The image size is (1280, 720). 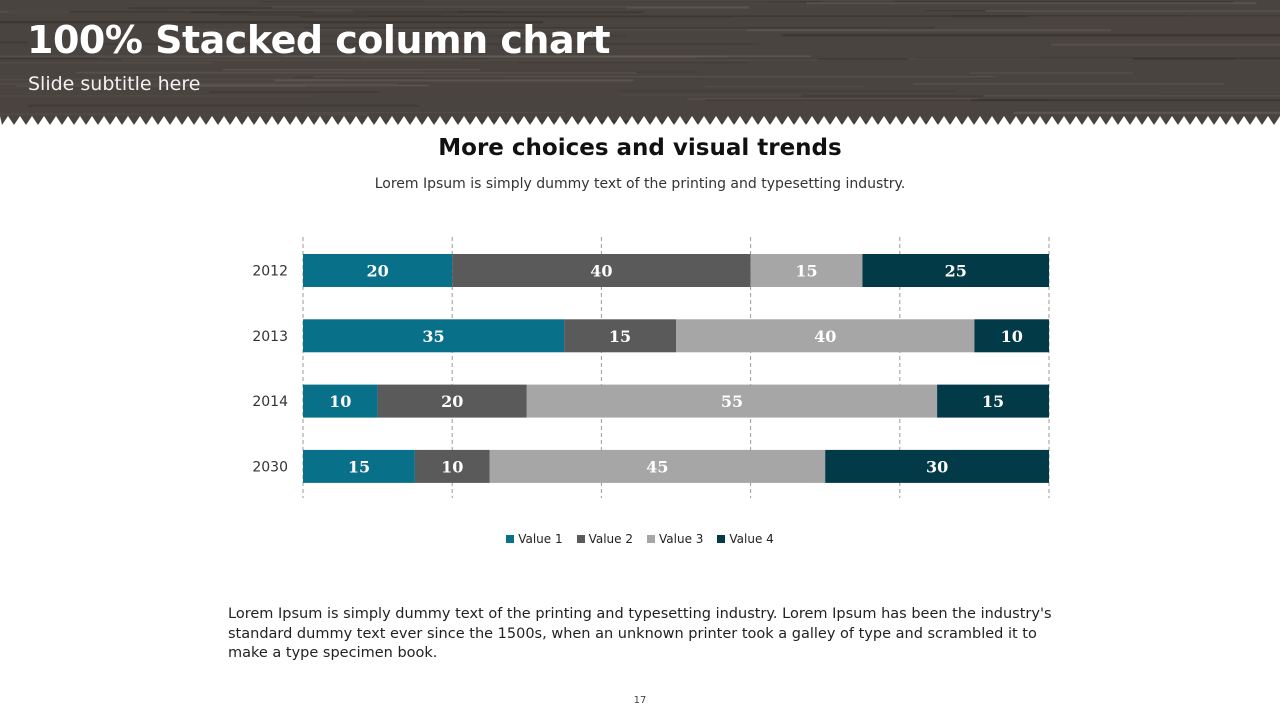 I want to click on page-number: 17, so click(x=640, y=700).